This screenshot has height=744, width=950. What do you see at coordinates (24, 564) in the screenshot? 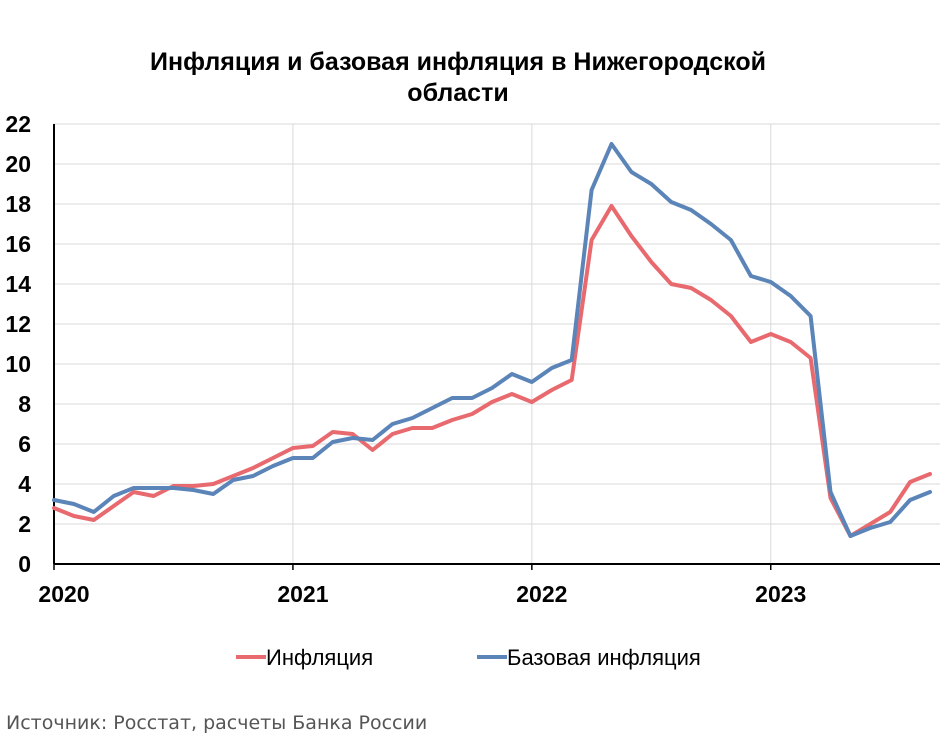
I see `y-tick-label: 0` at bounding box center [24, 564].